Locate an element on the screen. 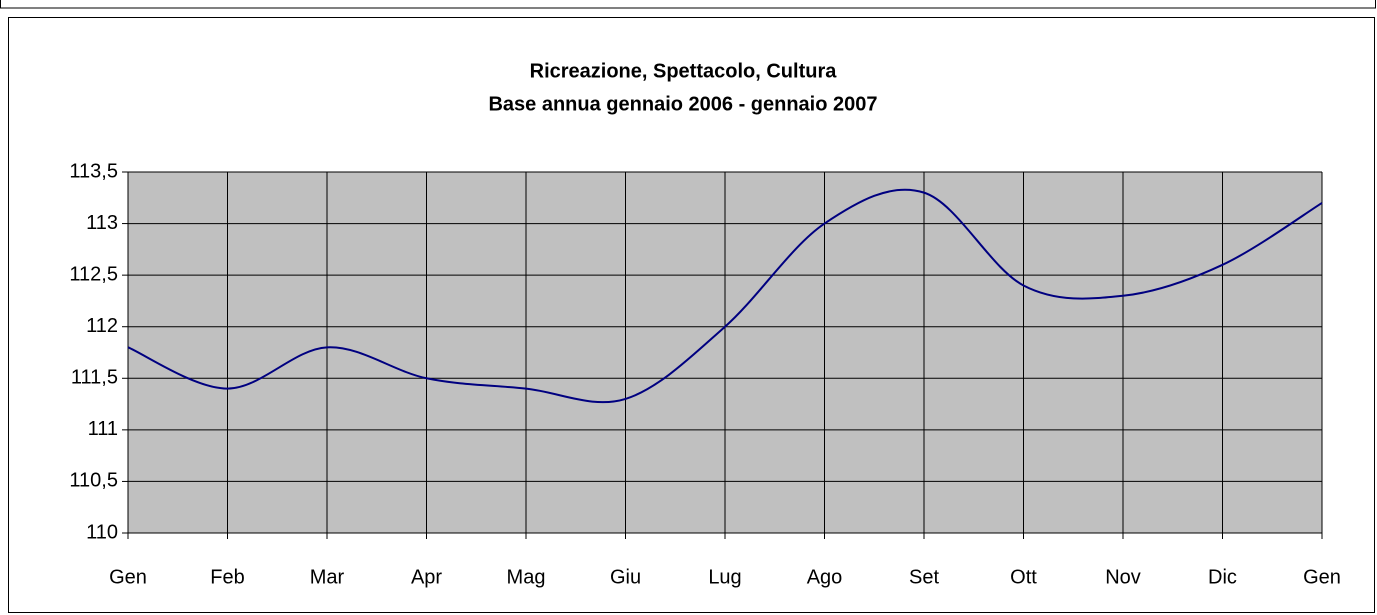 The width and height of the screenshot is (1377, 615). y-tick-label: 111 is located at coordinates (103, 429).